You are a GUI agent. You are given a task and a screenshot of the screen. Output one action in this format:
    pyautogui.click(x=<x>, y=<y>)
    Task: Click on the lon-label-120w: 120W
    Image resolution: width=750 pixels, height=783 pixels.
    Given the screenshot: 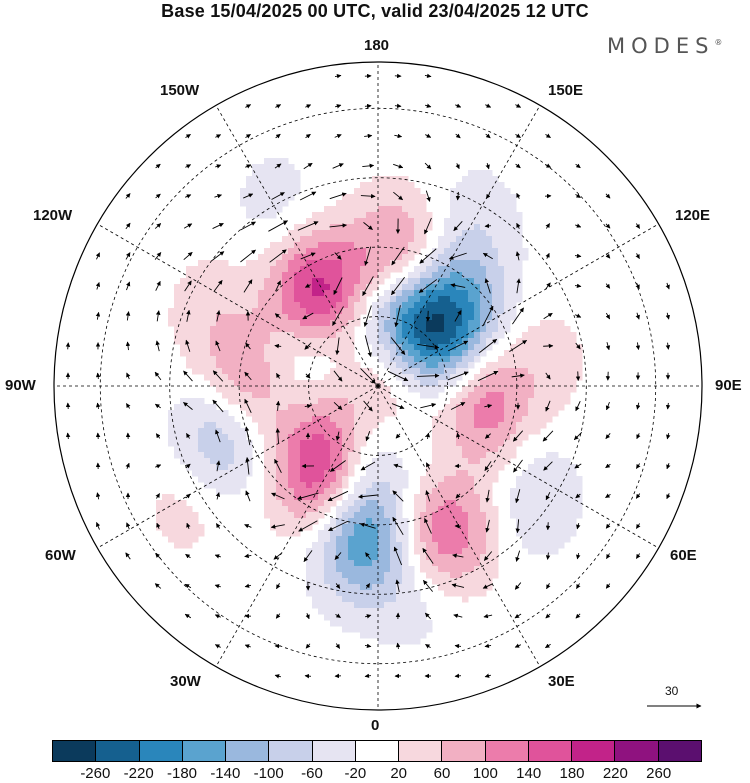 What is the action you would take?
    pyautogui.click(x=53, y=215)
    